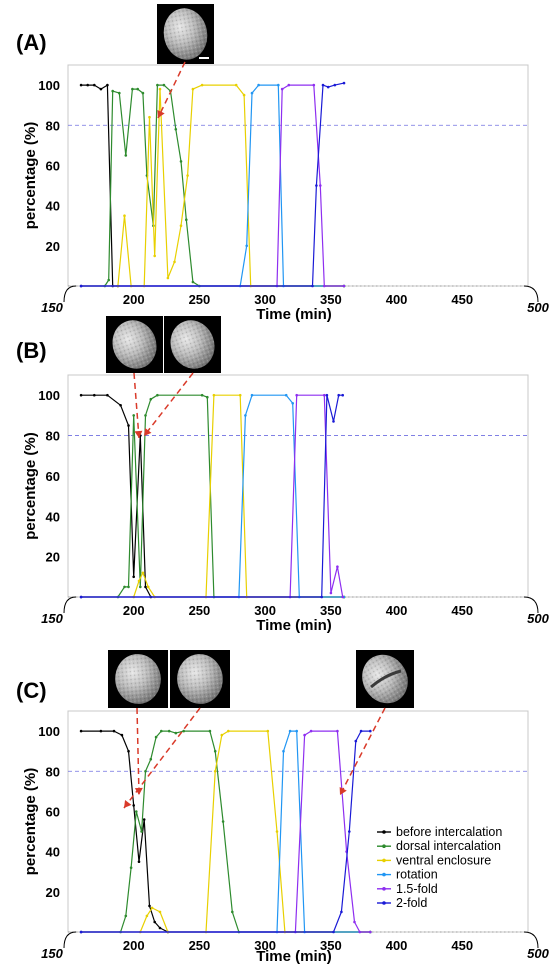 This screenshot has height=971, width=550. I want to click on y-tick-label: 60, so click(53, 811).